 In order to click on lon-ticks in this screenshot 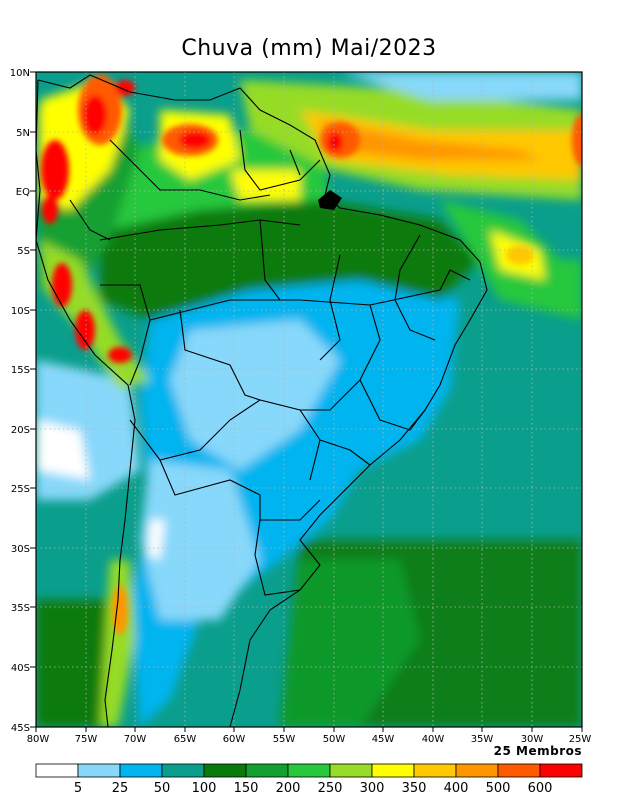, I will do `click(309, 729)`.